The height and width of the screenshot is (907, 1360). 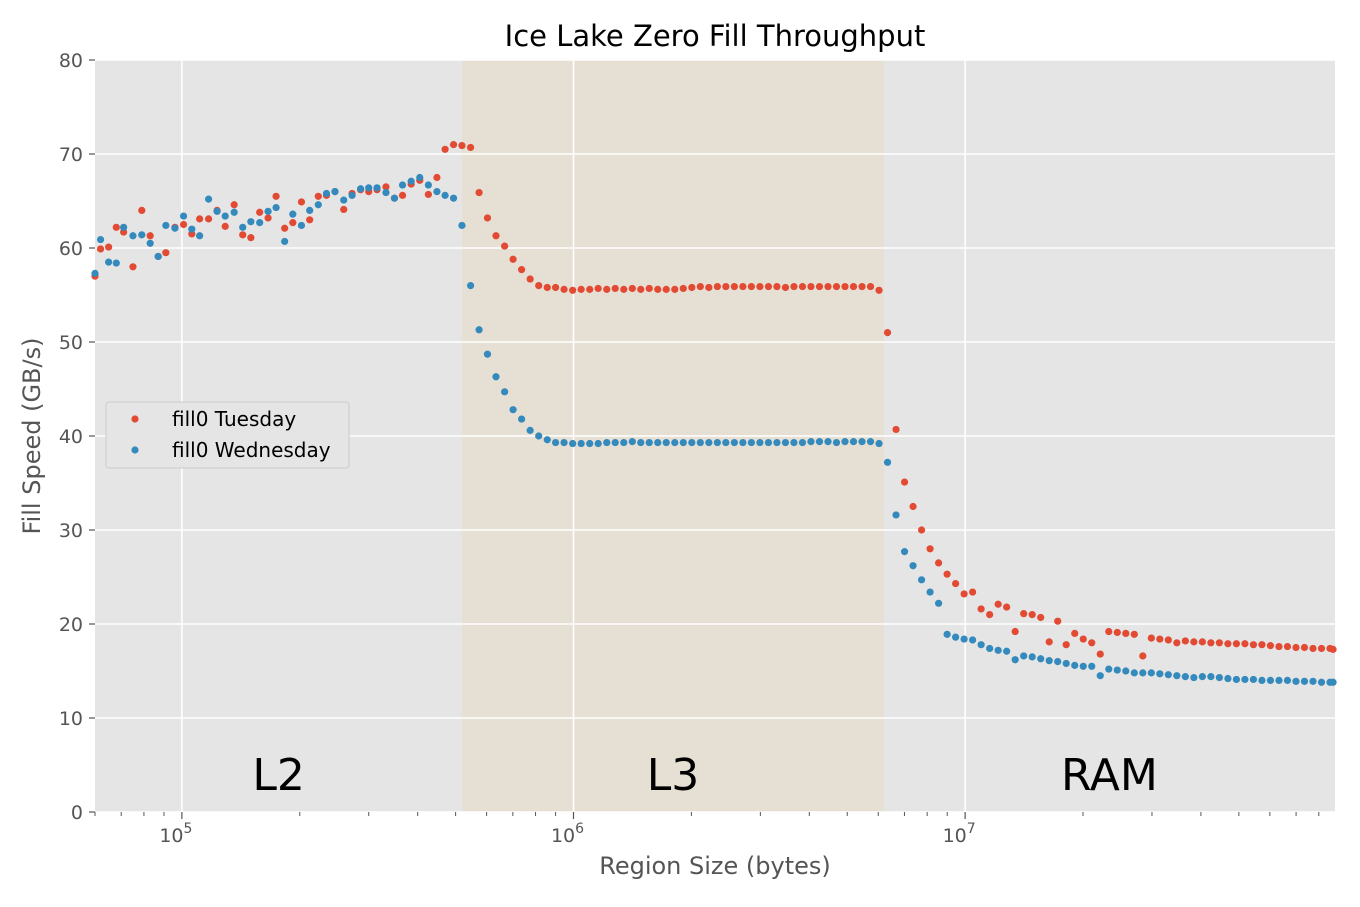 What do you see at coordinates (71, 249) in the screenshot?
I see `y-tick-label: 60` at bounding box center [71, 249].